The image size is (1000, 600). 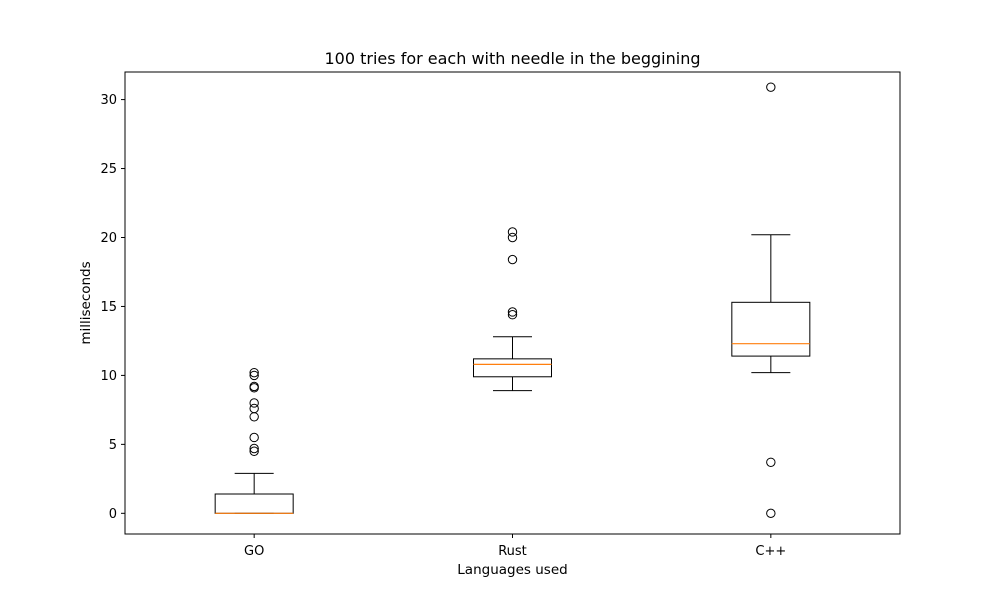 I want to click on x-axis-title: Languages used, so click(x=512, y=570).